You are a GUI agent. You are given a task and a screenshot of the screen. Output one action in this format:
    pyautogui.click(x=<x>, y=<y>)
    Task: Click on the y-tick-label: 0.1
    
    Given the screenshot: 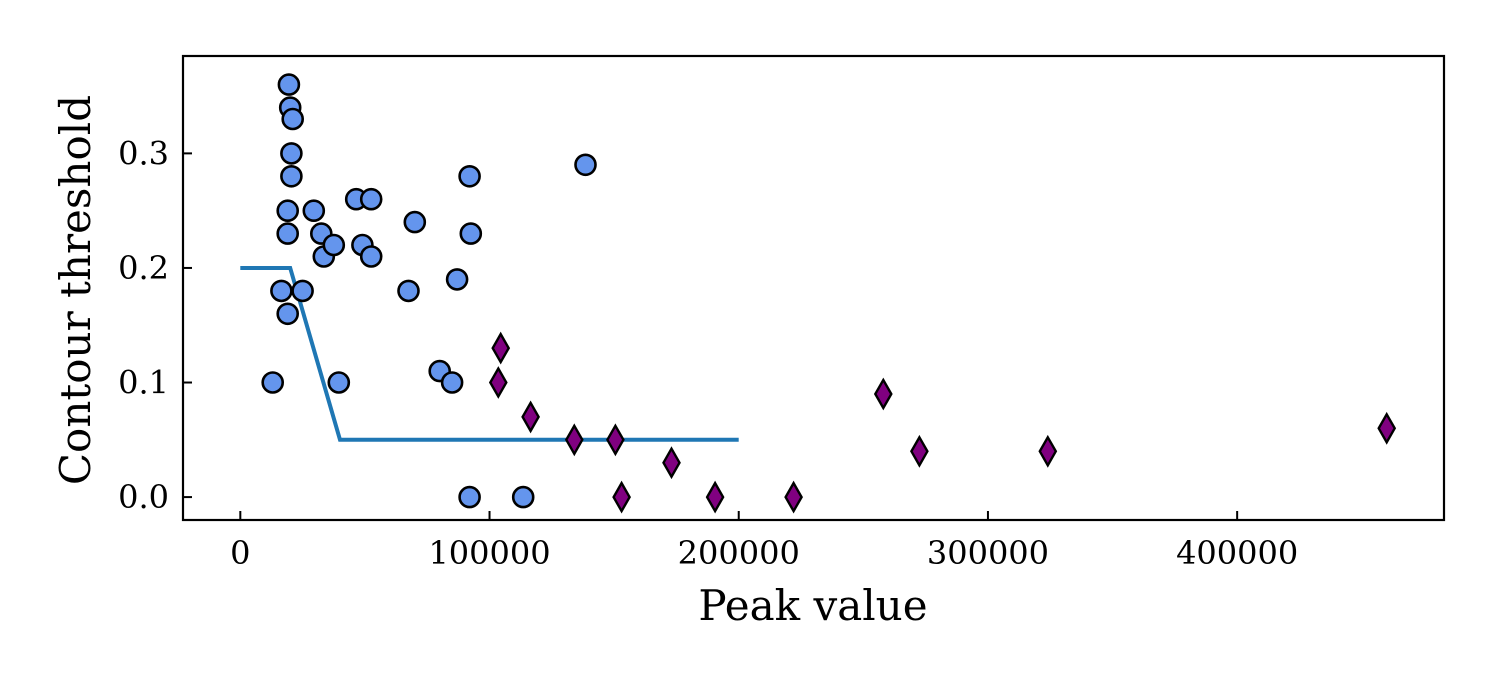 What is the action you would take?
    pyautogui.click(x=143, y=383)
    